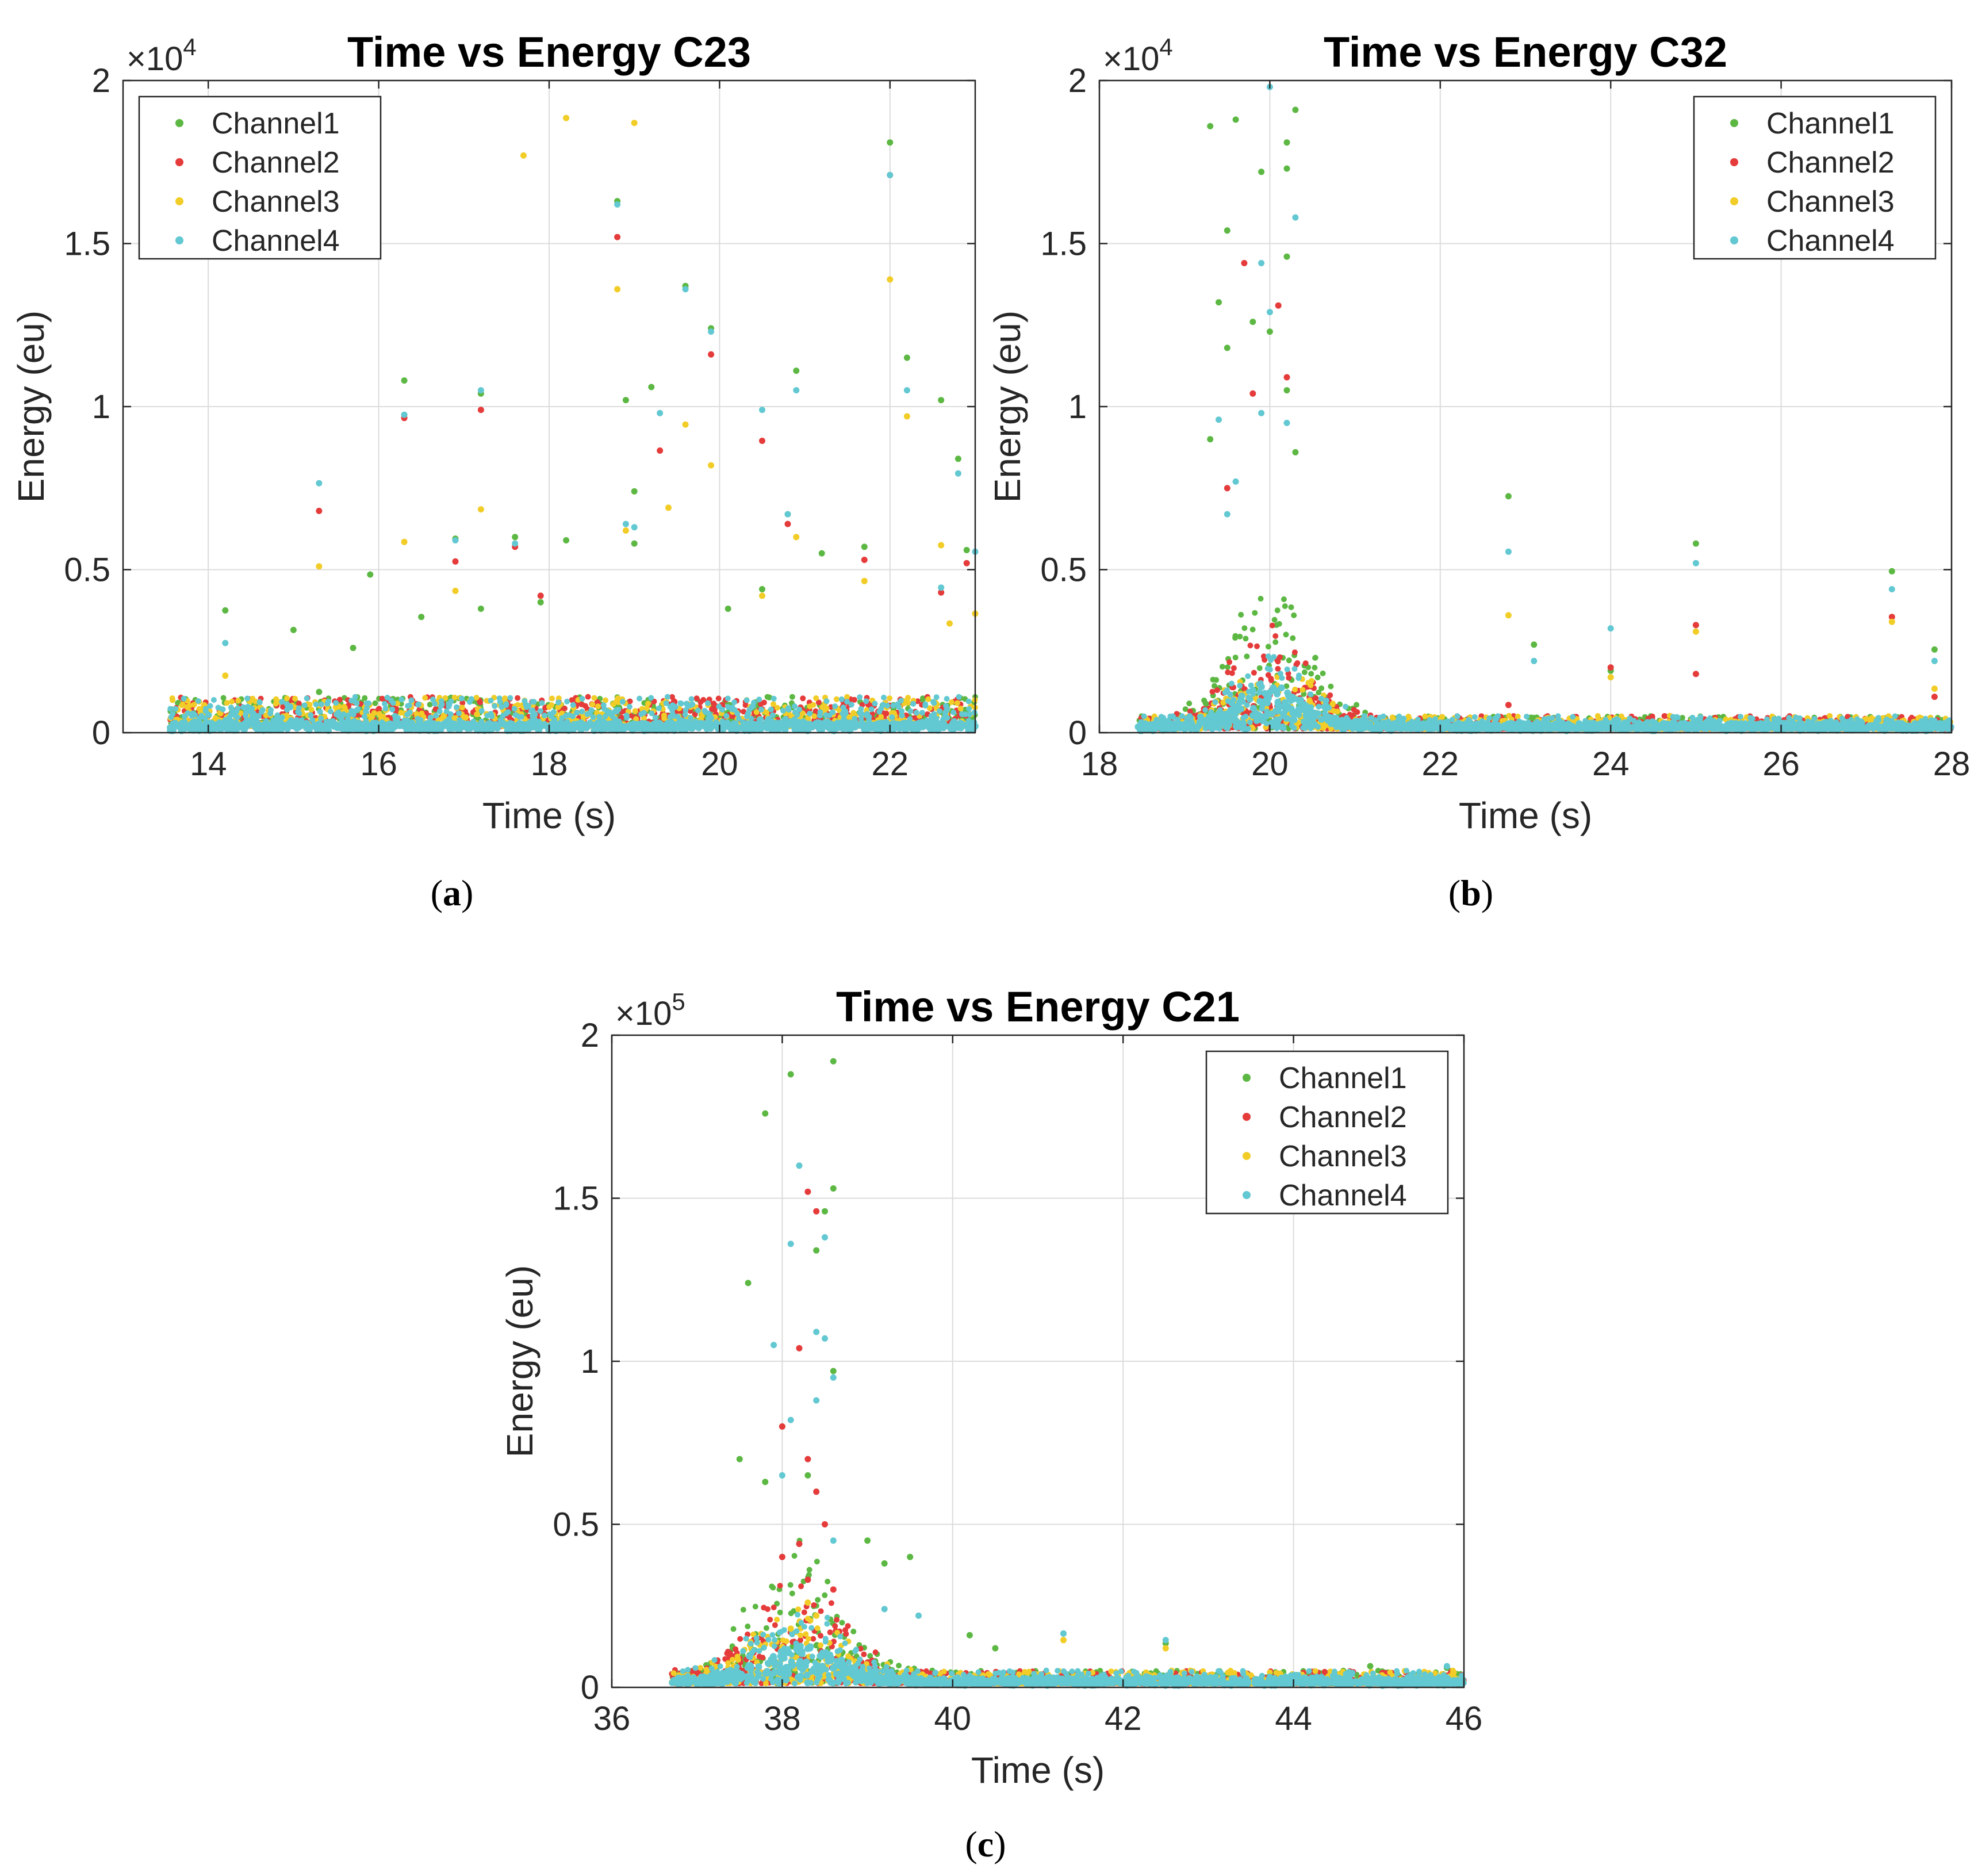 The width and height of the screenshot is (1978, 1876). Describe the element at coordinates (154, 59) in the screenshot. I see `y-multiplier-base: ×10` at that location.